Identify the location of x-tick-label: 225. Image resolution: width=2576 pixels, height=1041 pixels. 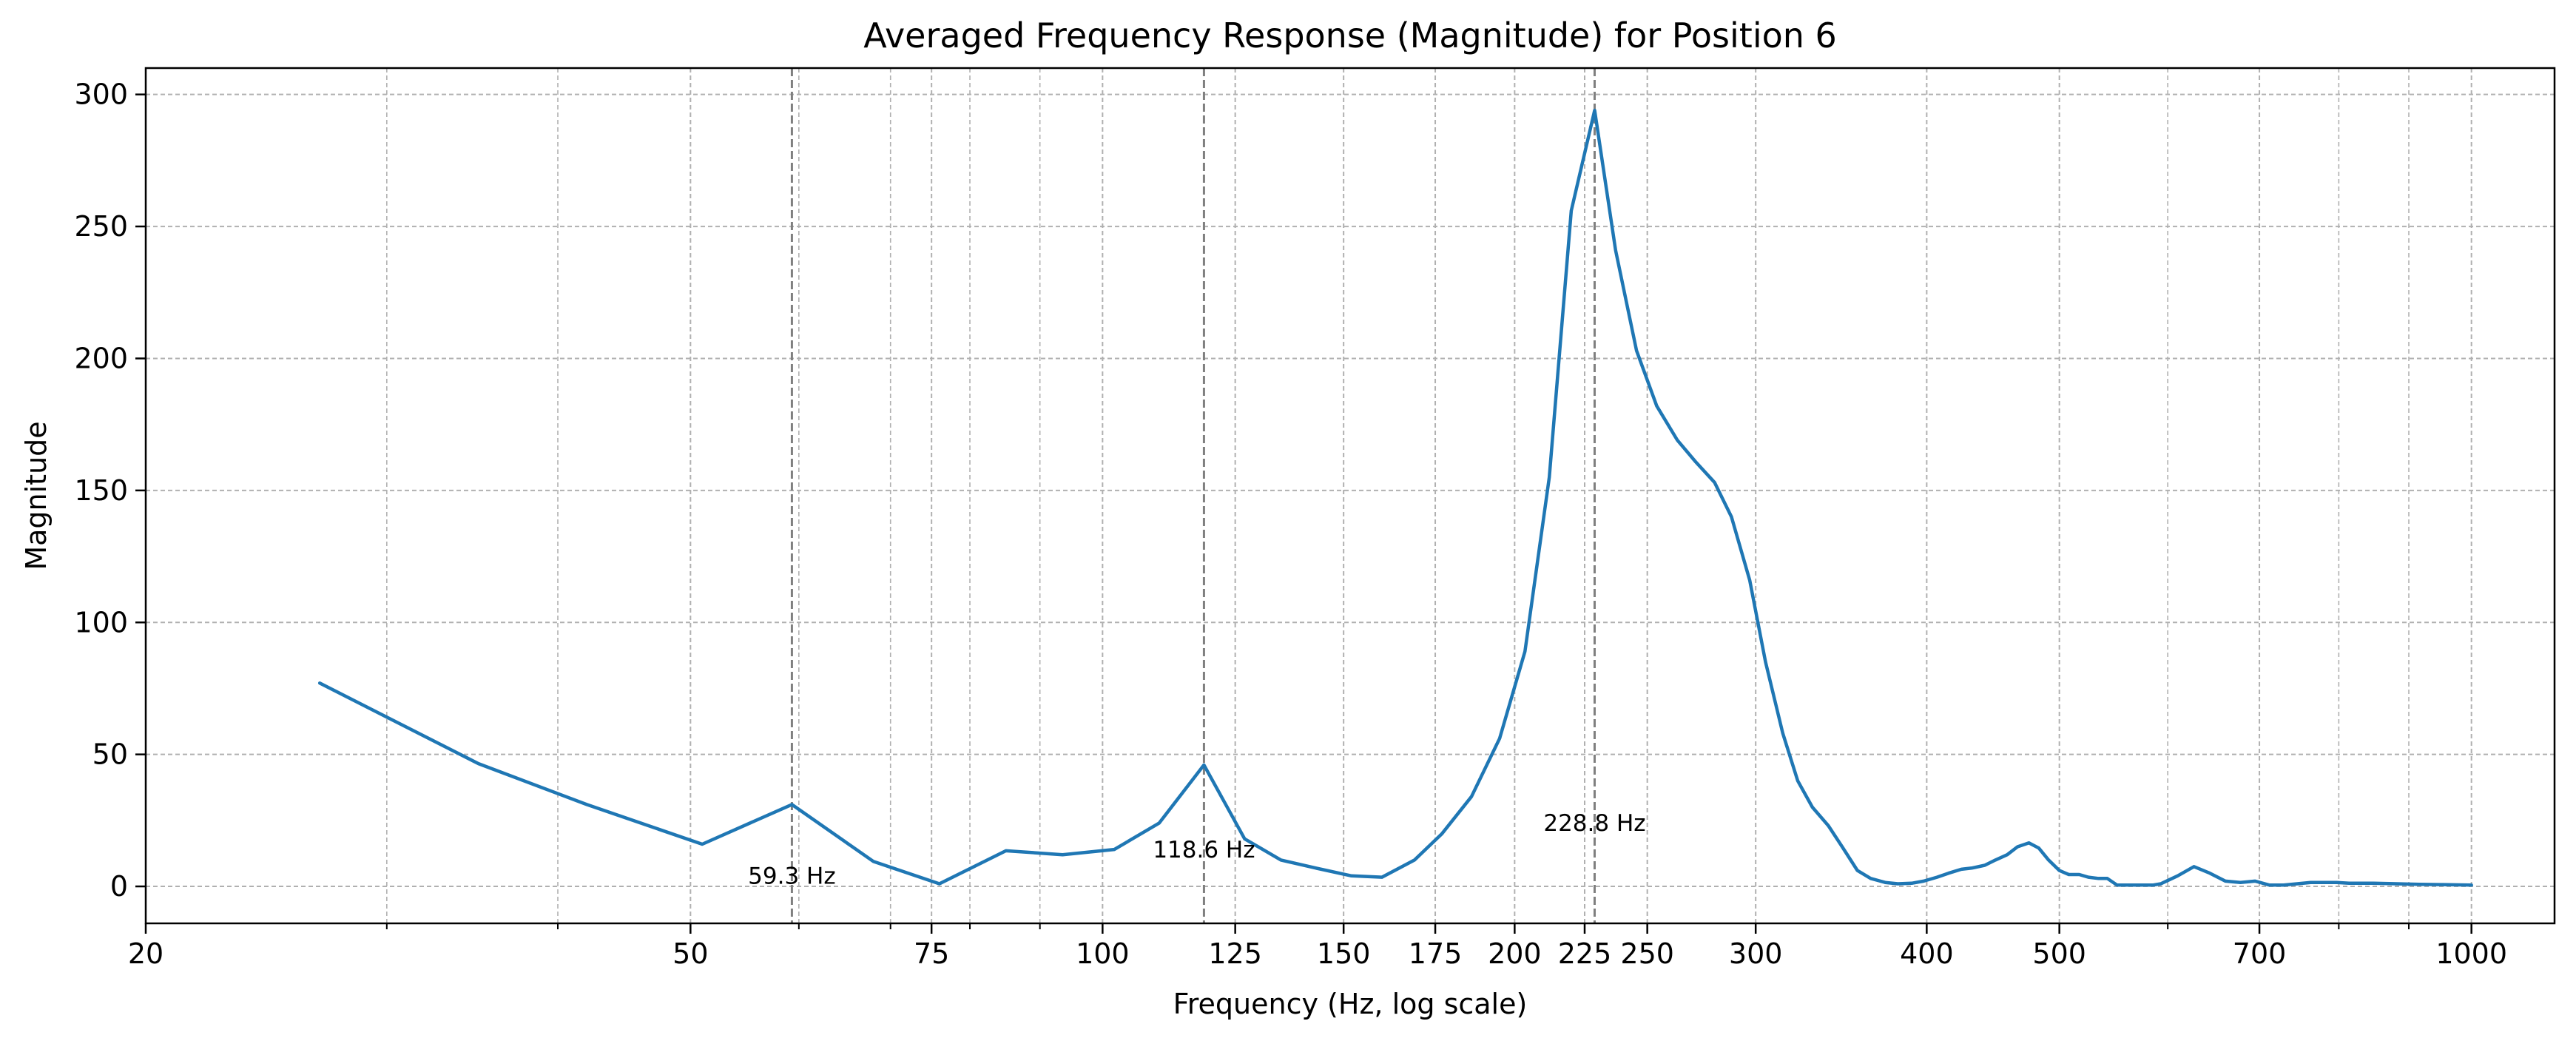
(1585, 953).